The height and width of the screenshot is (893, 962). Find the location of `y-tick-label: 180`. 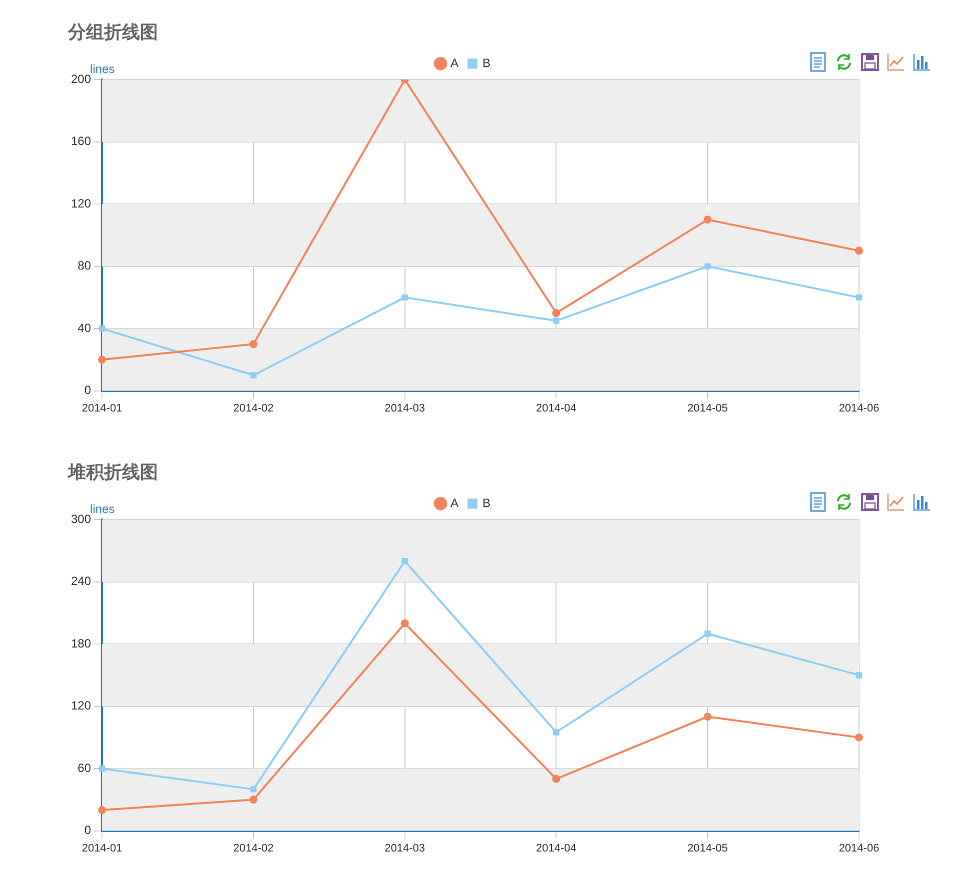

y-tick-label: 180 is located at coordinates (81, 643).